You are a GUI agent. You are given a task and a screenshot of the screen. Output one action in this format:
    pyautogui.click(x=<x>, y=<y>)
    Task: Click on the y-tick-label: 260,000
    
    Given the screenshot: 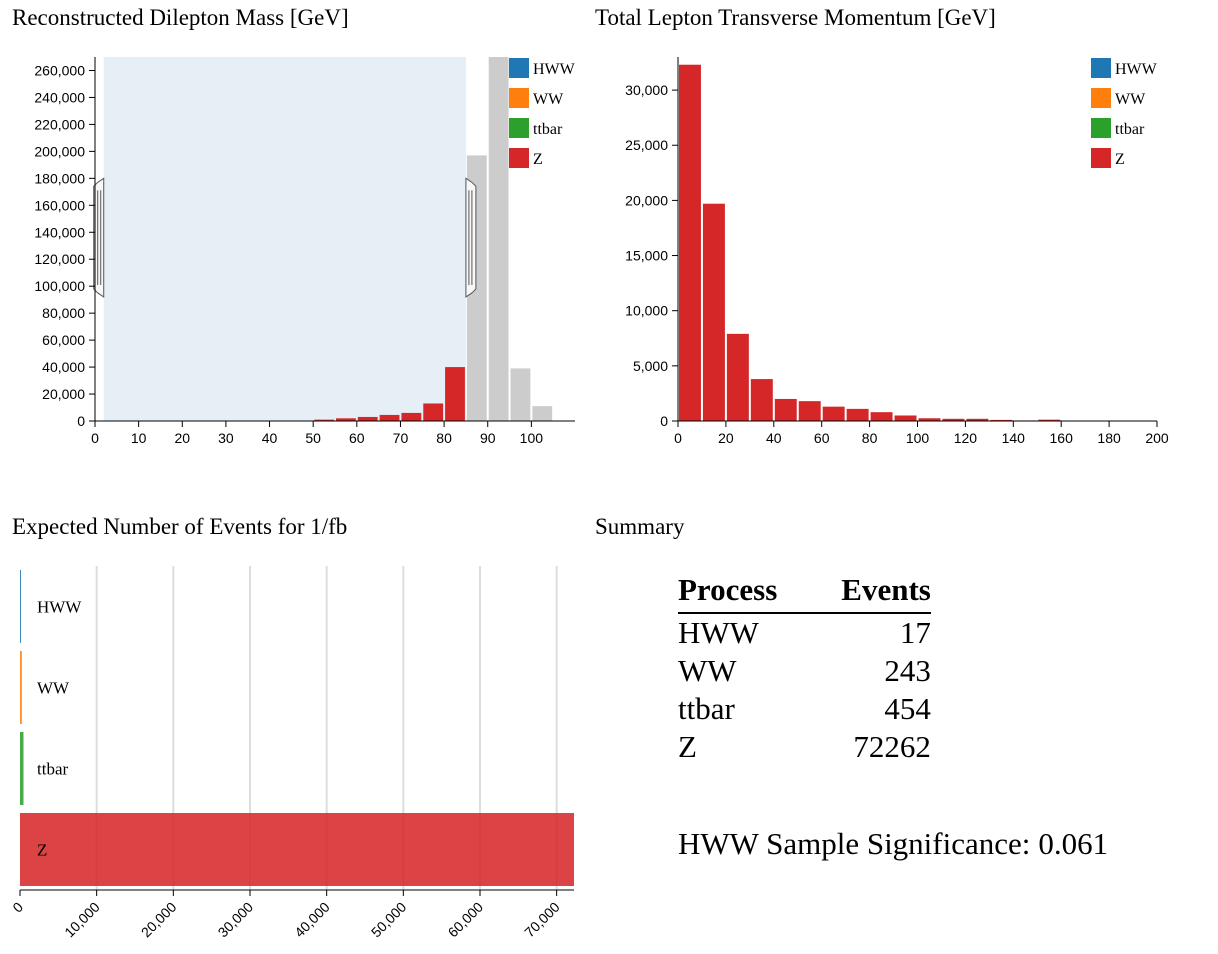 What is the action you would take?
    pyautogui.click(x=59, y=70)
    